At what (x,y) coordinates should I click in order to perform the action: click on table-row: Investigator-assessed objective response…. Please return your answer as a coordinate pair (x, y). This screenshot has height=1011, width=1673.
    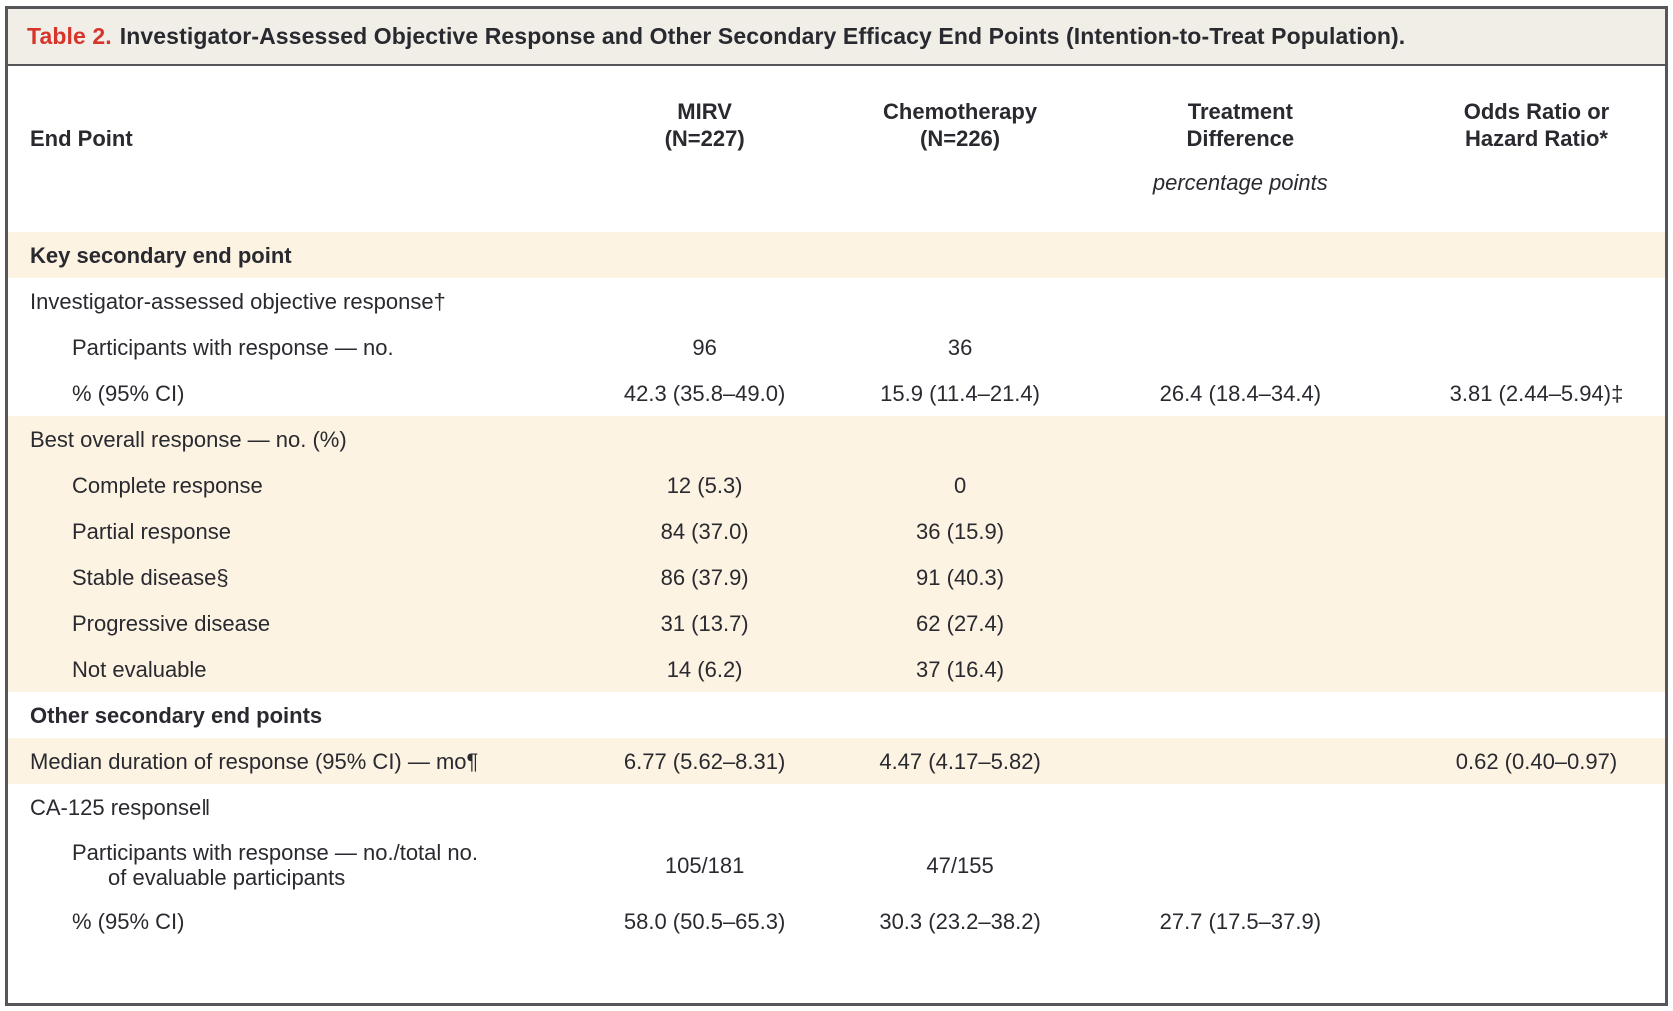
    Looking at the image, I should click on (836, 301).